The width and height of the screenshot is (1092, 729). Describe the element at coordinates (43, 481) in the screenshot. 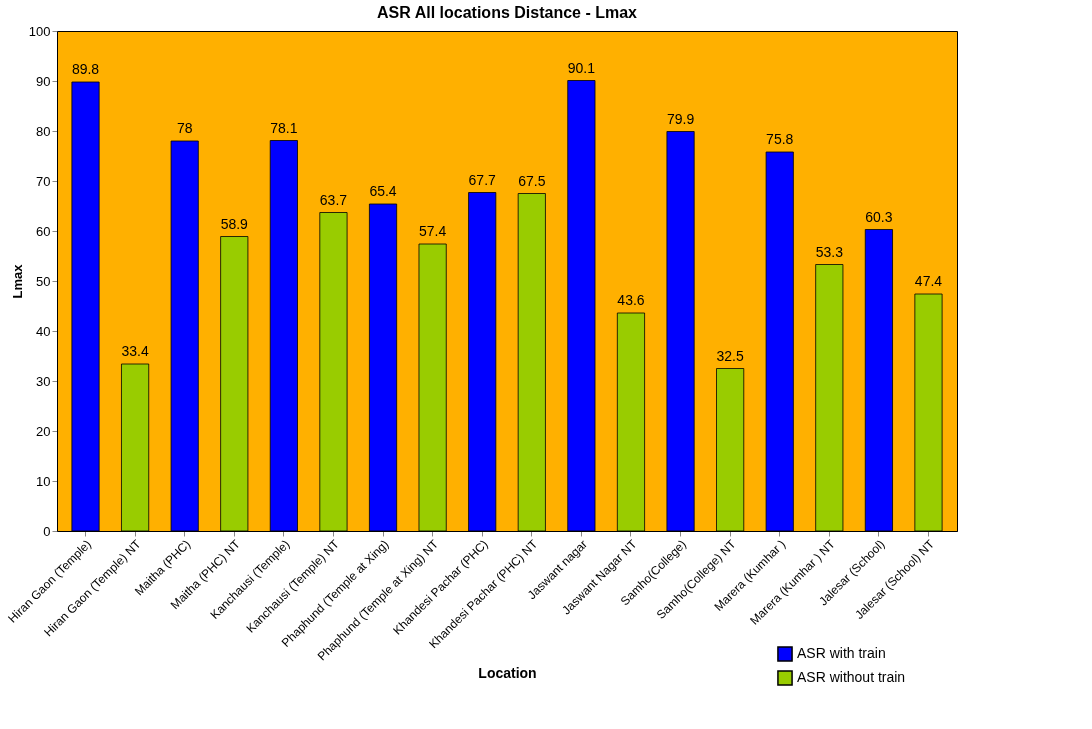

I see `y-tick-label: 10` at that location.